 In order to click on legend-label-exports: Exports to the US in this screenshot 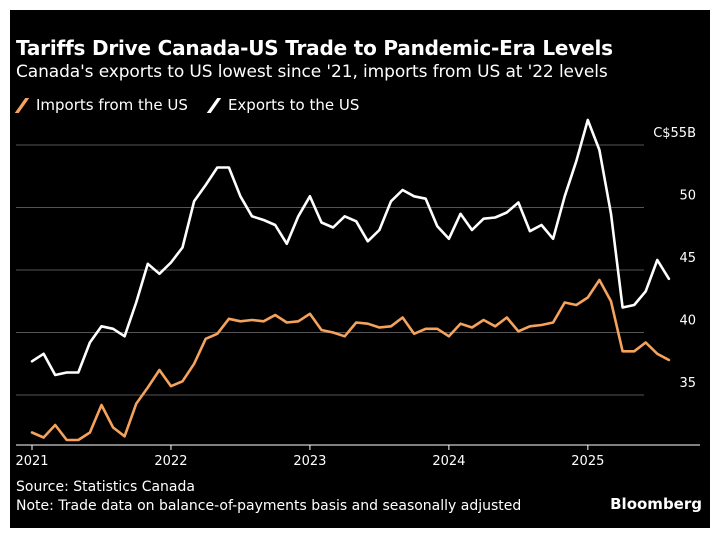, I will do `click(293, 105)`.